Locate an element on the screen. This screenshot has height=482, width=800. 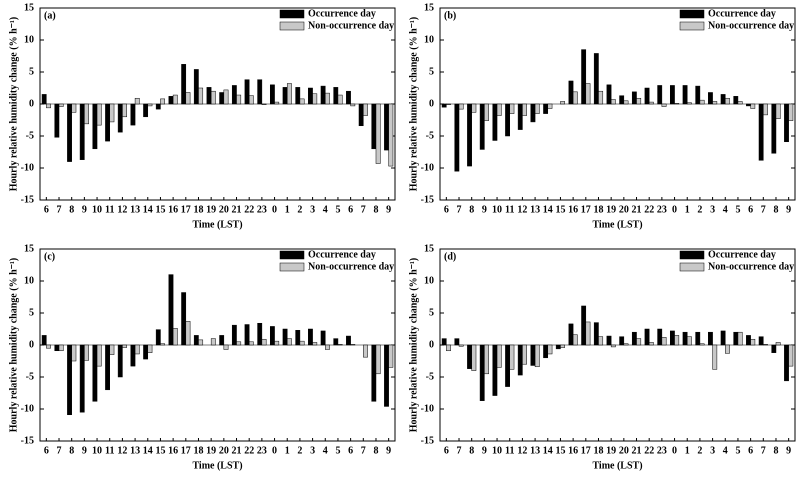
x-tick-label: 5 is located at coordinates (737, 450).